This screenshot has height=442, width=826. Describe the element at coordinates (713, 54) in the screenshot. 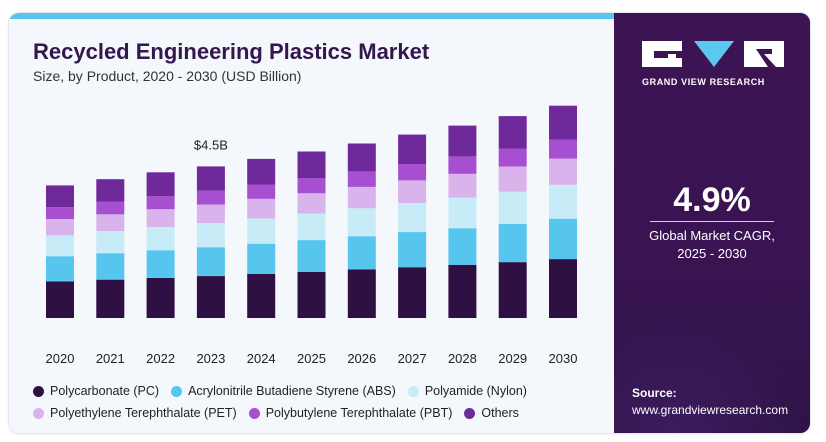

I see `grand-view-research-logo-icon` at that location.